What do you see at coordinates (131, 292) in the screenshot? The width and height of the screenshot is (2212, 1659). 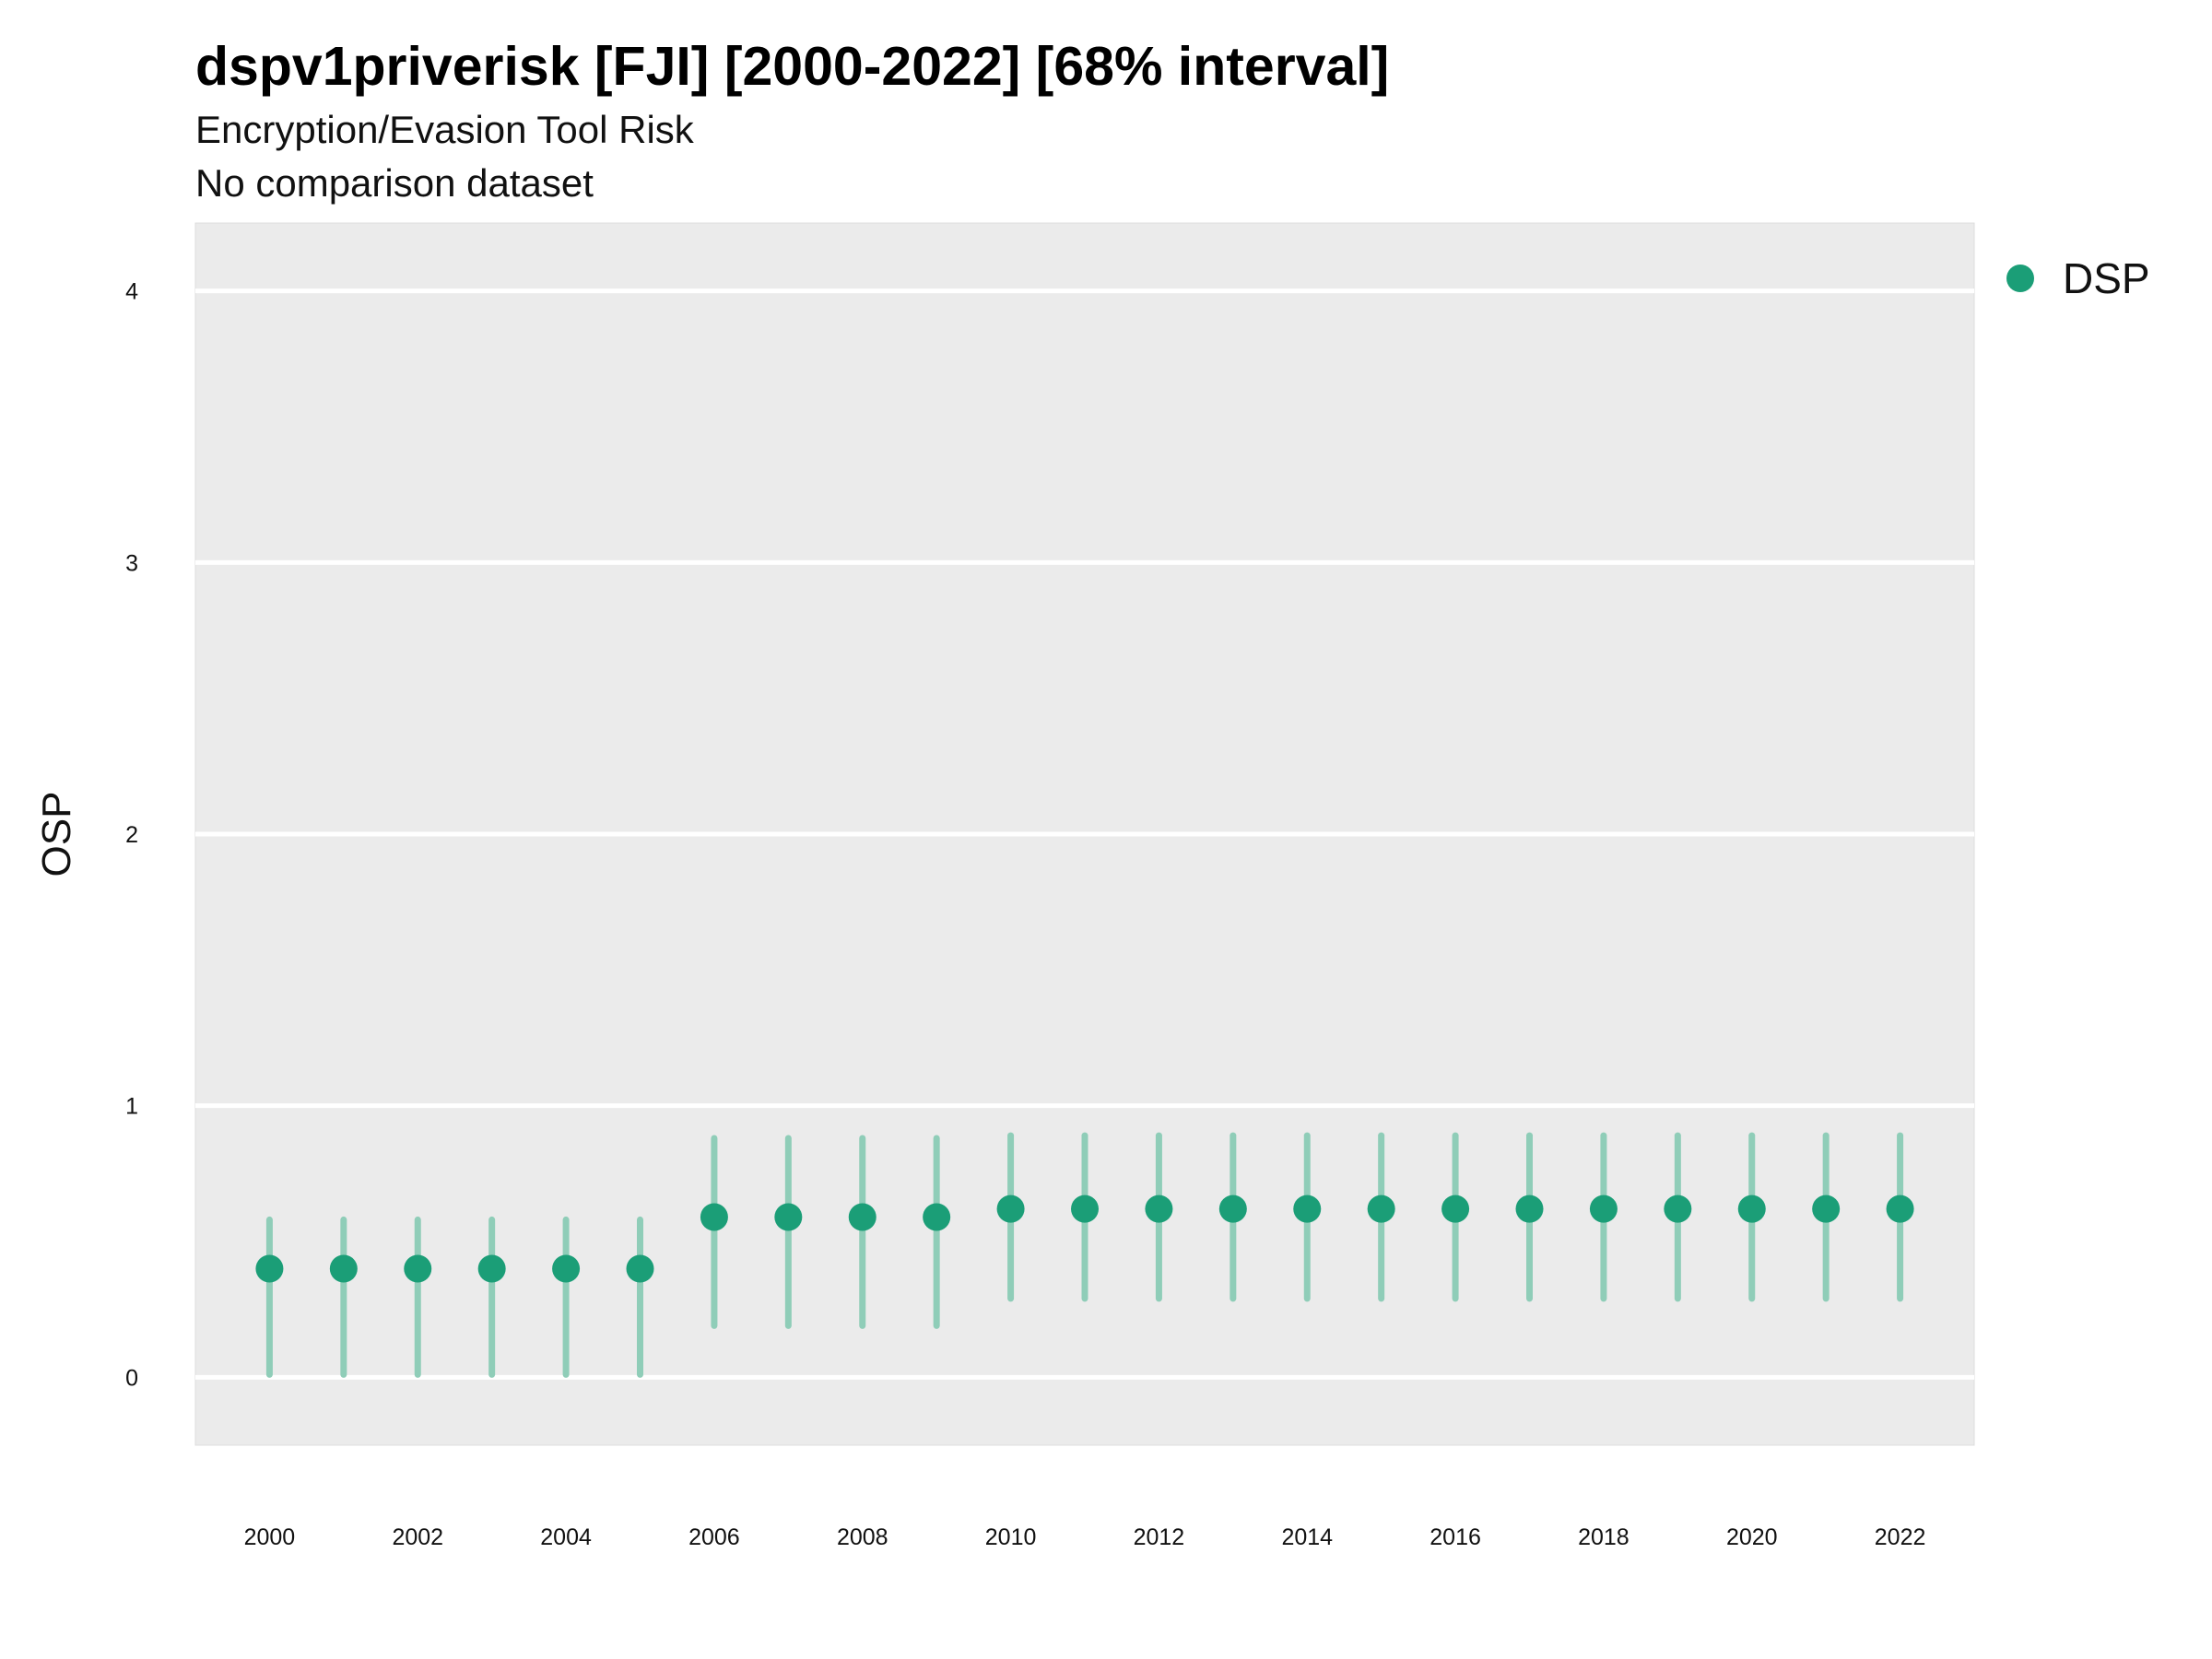 I see `y-tick-label: 4` at bounding box center [131, 292].